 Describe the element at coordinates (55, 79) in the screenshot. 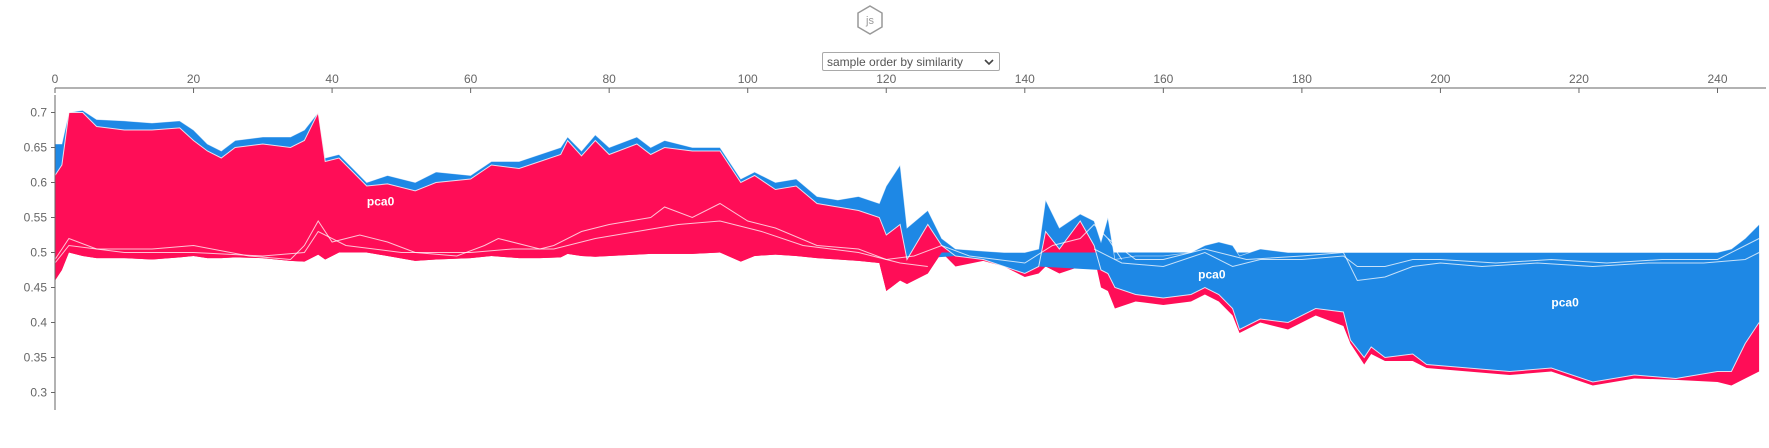

I see `x-tick-label: 0` at that location.